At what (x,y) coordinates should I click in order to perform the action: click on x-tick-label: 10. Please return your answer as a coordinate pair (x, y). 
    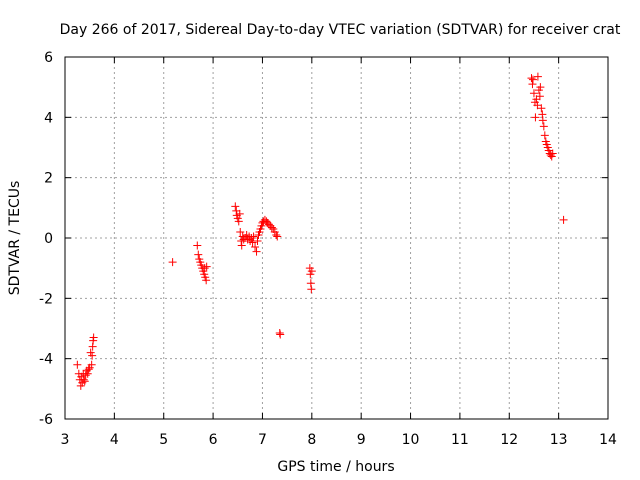
    Looking at the image, I should click on (411, 440).